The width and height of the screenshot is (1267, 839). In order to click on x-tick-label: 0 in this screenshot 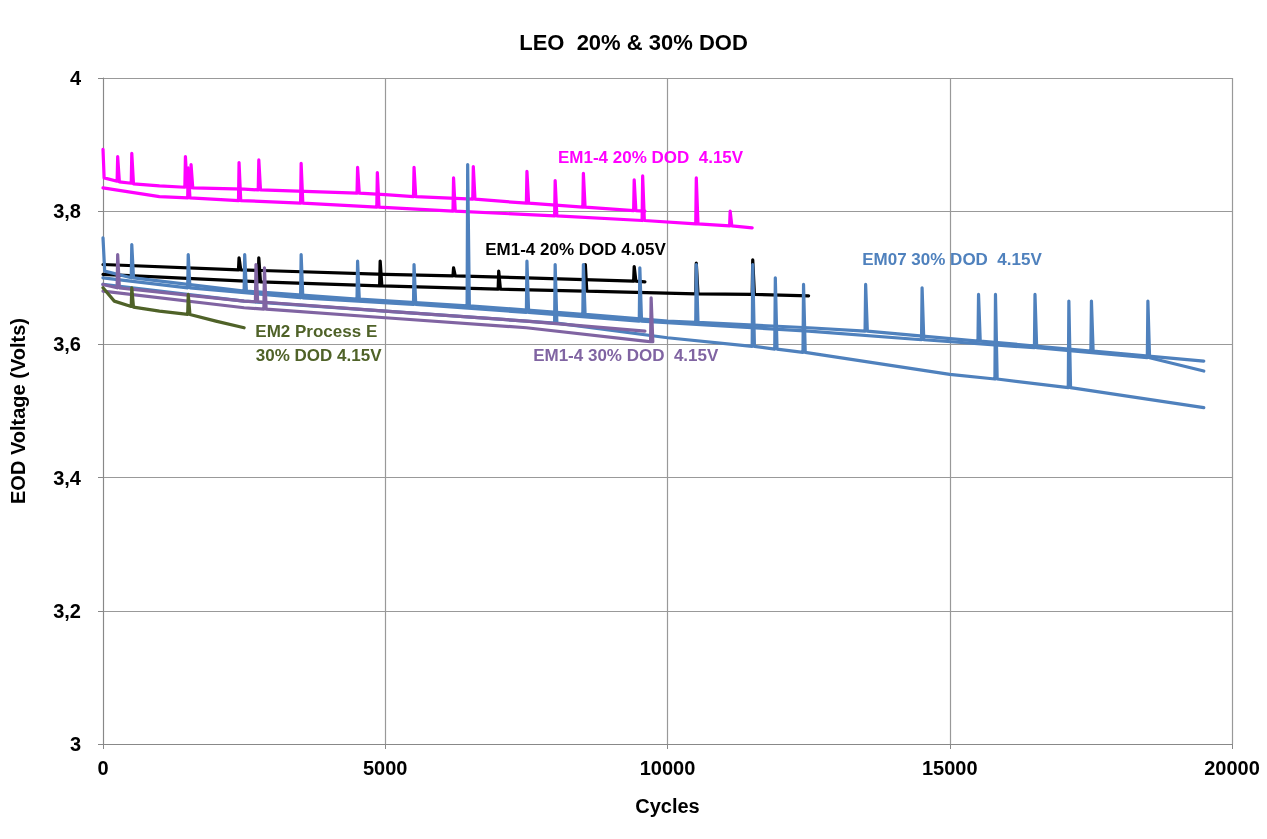, I will do `click(103, 768)`.